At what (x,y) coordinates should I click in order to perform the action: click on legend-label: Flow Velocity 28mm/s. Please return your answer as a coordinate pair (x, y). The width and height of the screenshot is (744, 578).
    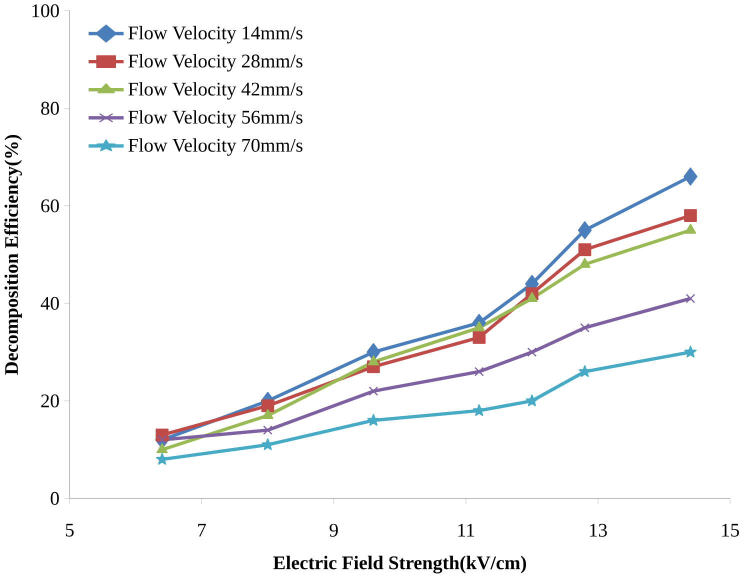
    Looking at the image, I should click on (215, 63).